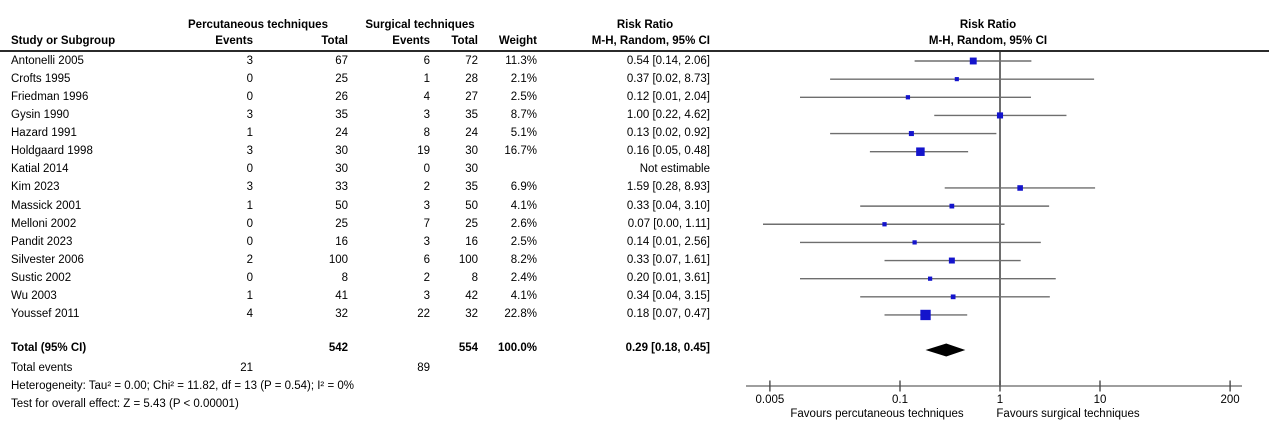 The height and width of the screenshot is (433, 1269). What do you see at coordinates (426, 78) in the screenshot?
I see `events-surgical-cell: 1` at bounding box center [426, 78].